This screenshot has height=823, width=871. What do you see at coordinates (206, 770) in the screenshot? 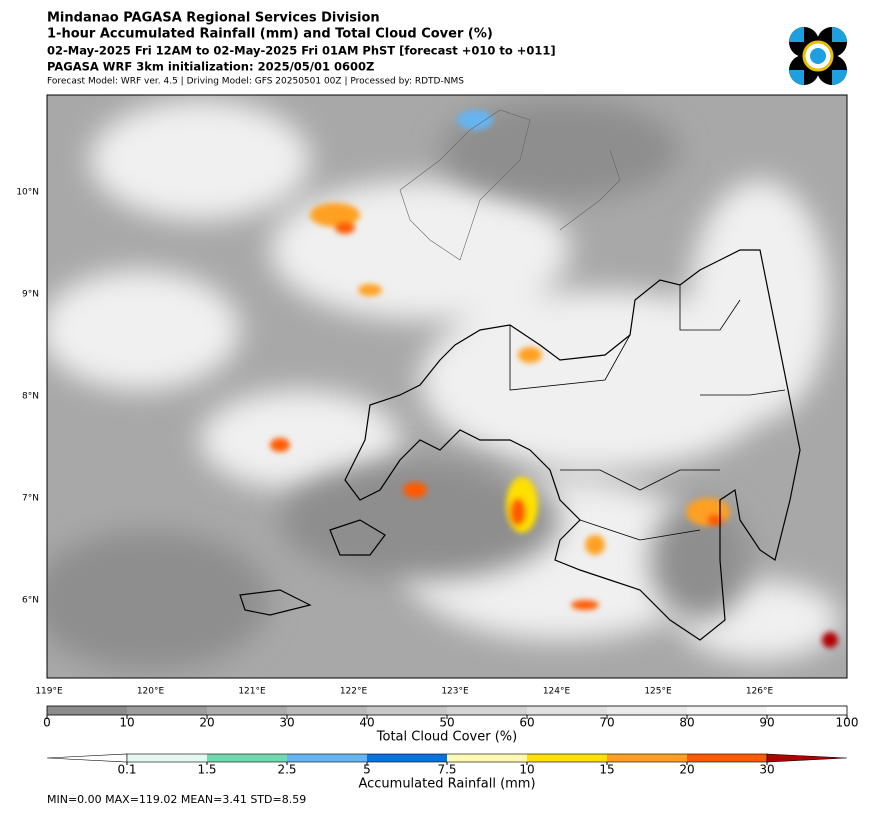
I see `colorbar-tick-label: 1.5` at bounding box center [206, 770].